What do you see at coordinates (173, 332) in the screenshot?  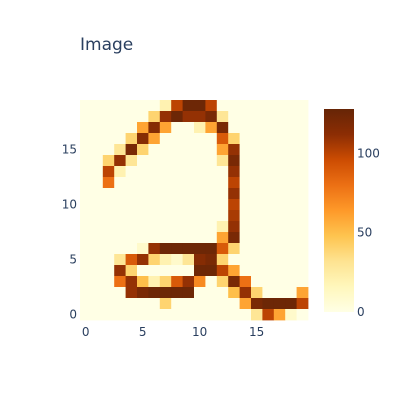 I see `x-axis: 0 5 10 15` at bounding box center [173, 332].